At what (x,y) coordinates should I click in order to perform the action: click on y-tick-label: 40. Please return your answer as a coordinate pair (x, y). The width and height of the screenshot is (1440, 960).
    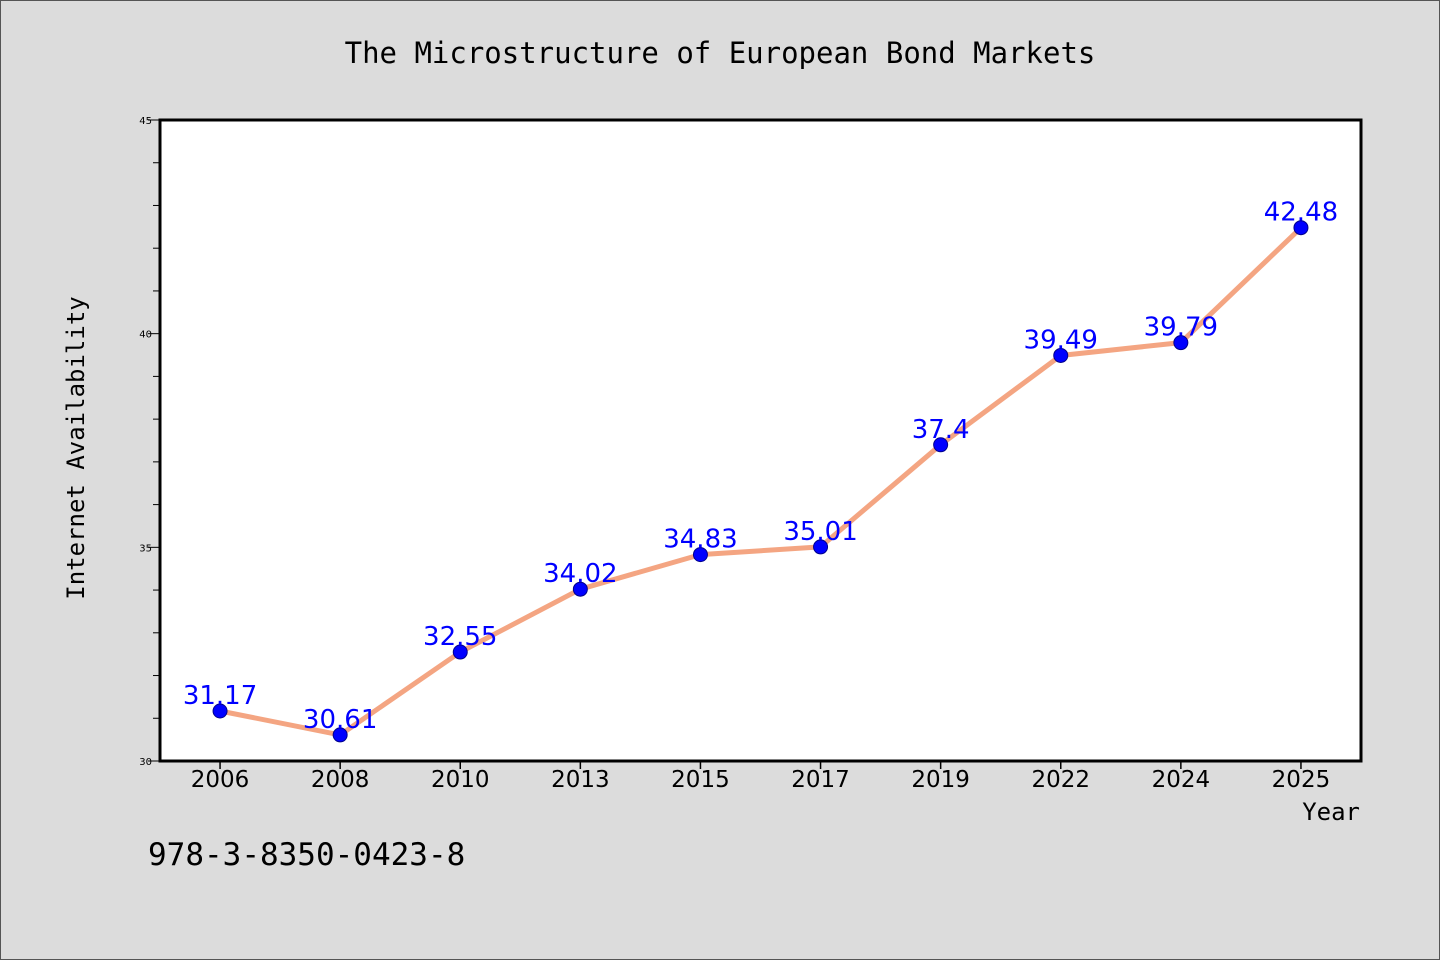
    Looking at the image, I should click on (145, 335).